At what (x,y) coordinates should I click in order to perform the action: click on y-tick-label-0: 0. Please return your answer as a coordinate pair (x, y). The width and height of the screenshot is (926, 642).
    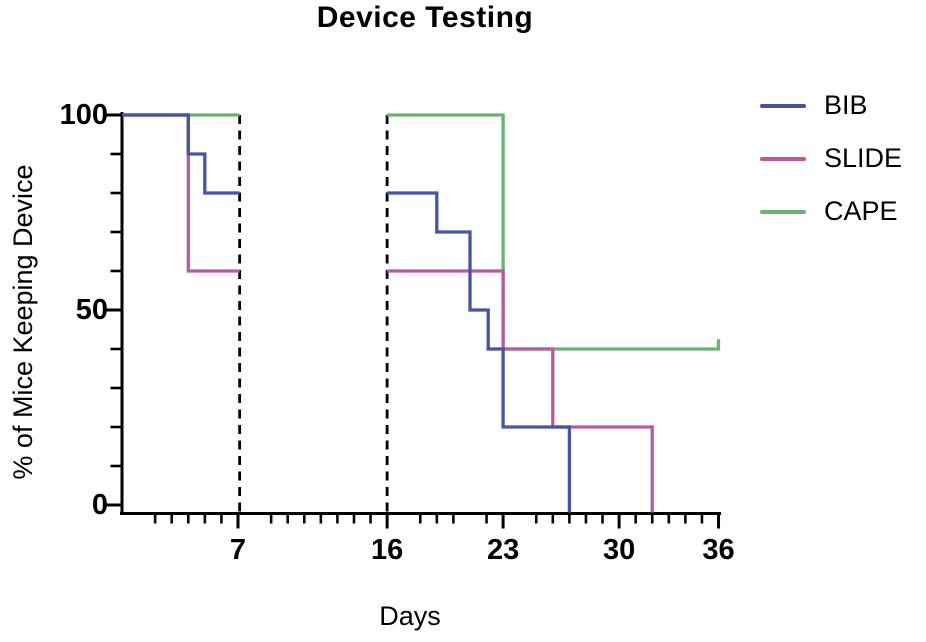
    Looking at the image, I should click on (99, 505).